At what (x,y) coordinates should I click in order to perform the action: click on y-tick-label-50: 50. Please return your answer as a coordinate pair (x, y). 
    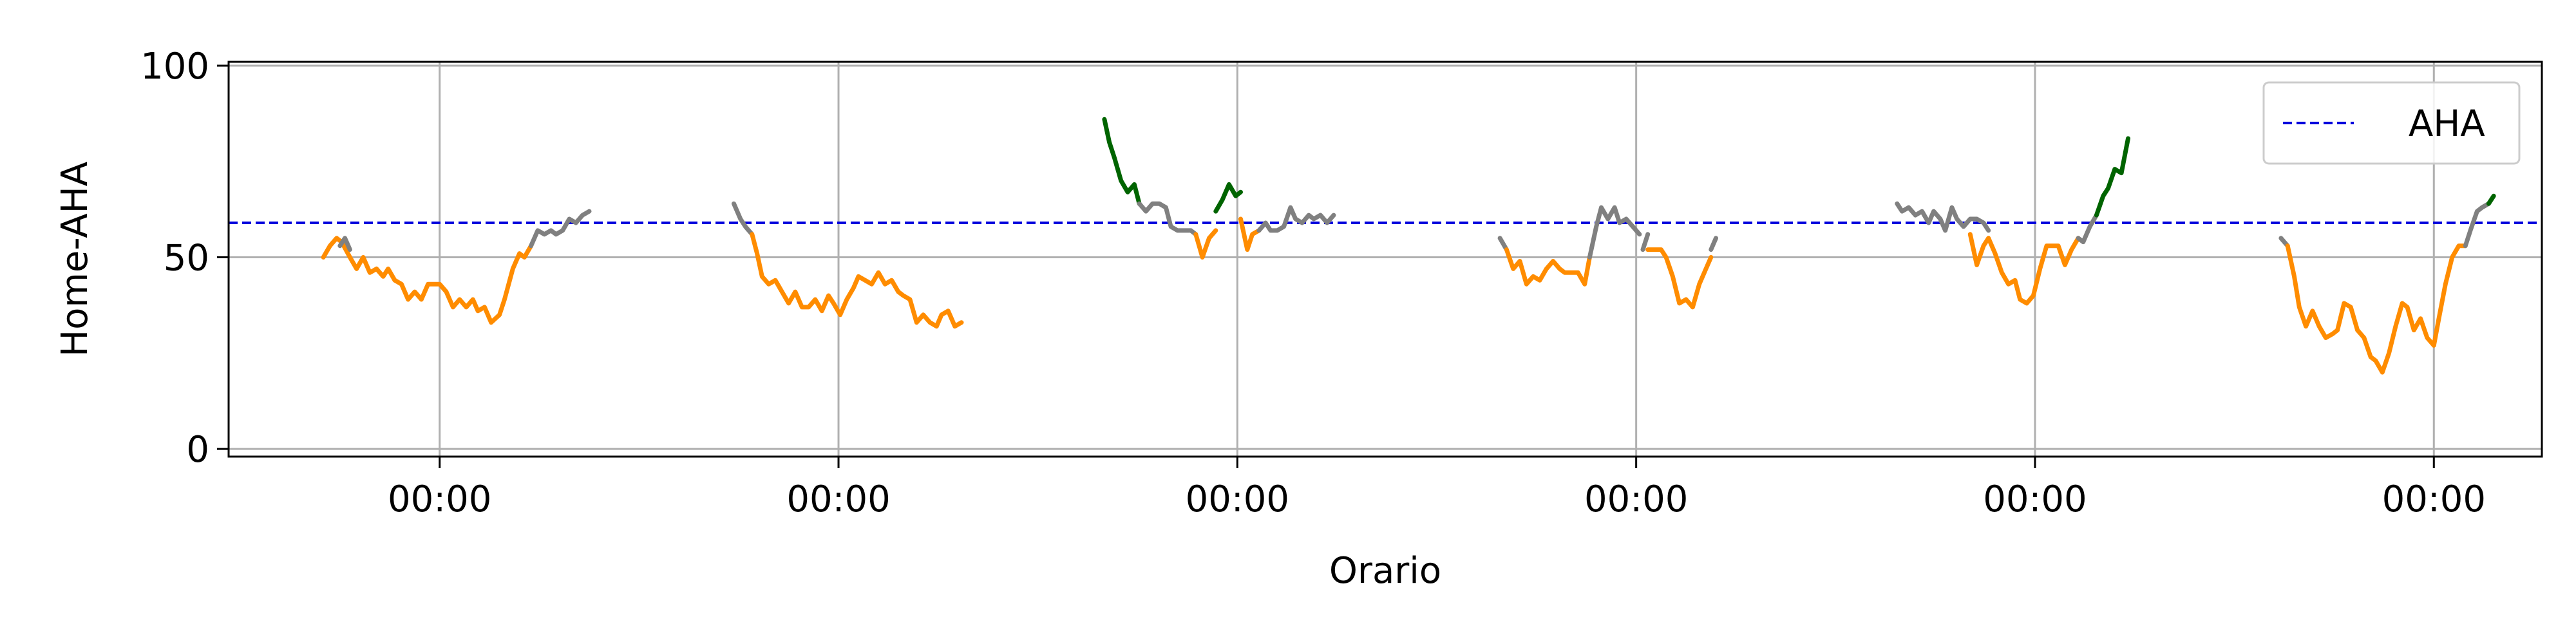
    Looking at the image, I should click on (186, 258).